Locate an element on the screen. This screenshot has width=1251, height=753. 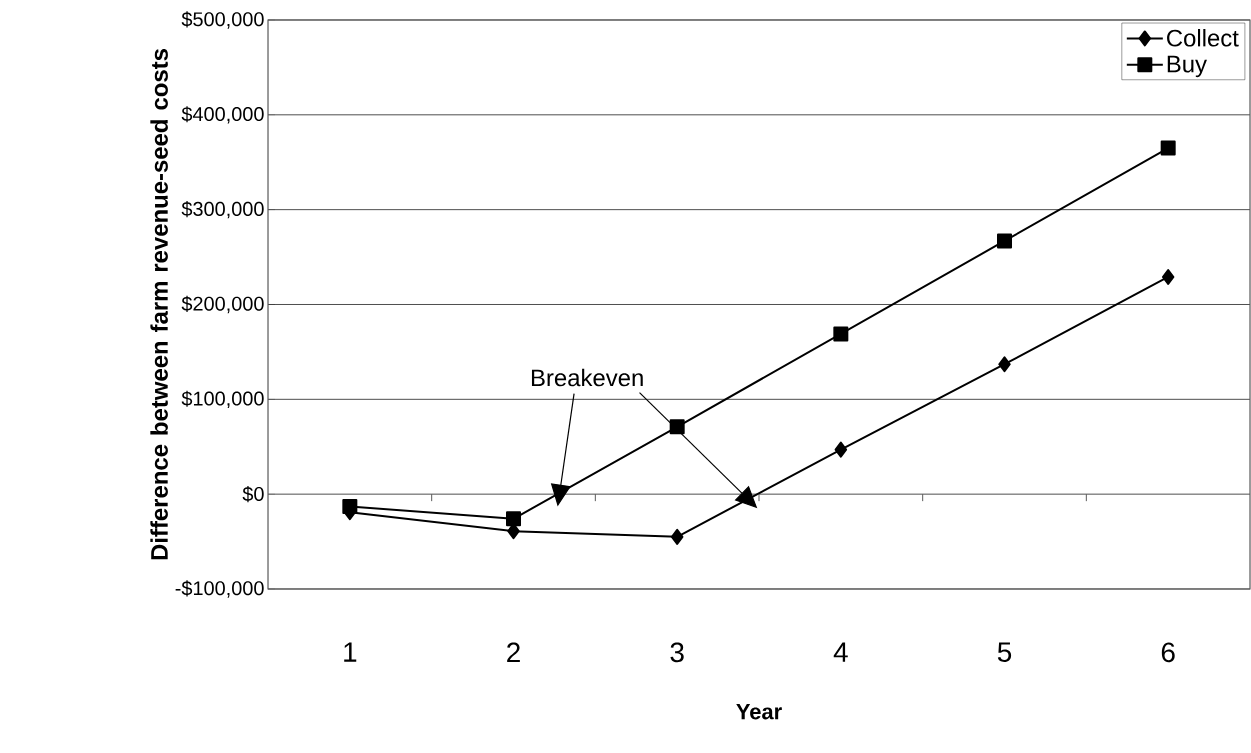
x-tick-label: 6 is located at coordinates (1168, 652).